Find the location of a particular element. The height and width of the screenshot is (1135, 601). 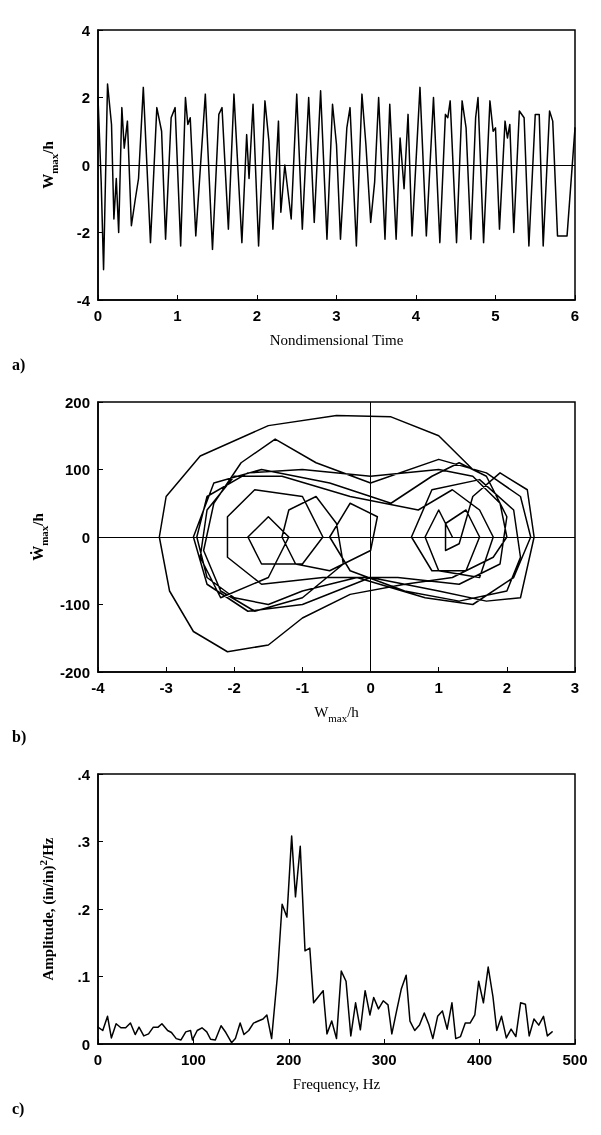

y-tick-label: .4 is located at coordinates (84, 774).